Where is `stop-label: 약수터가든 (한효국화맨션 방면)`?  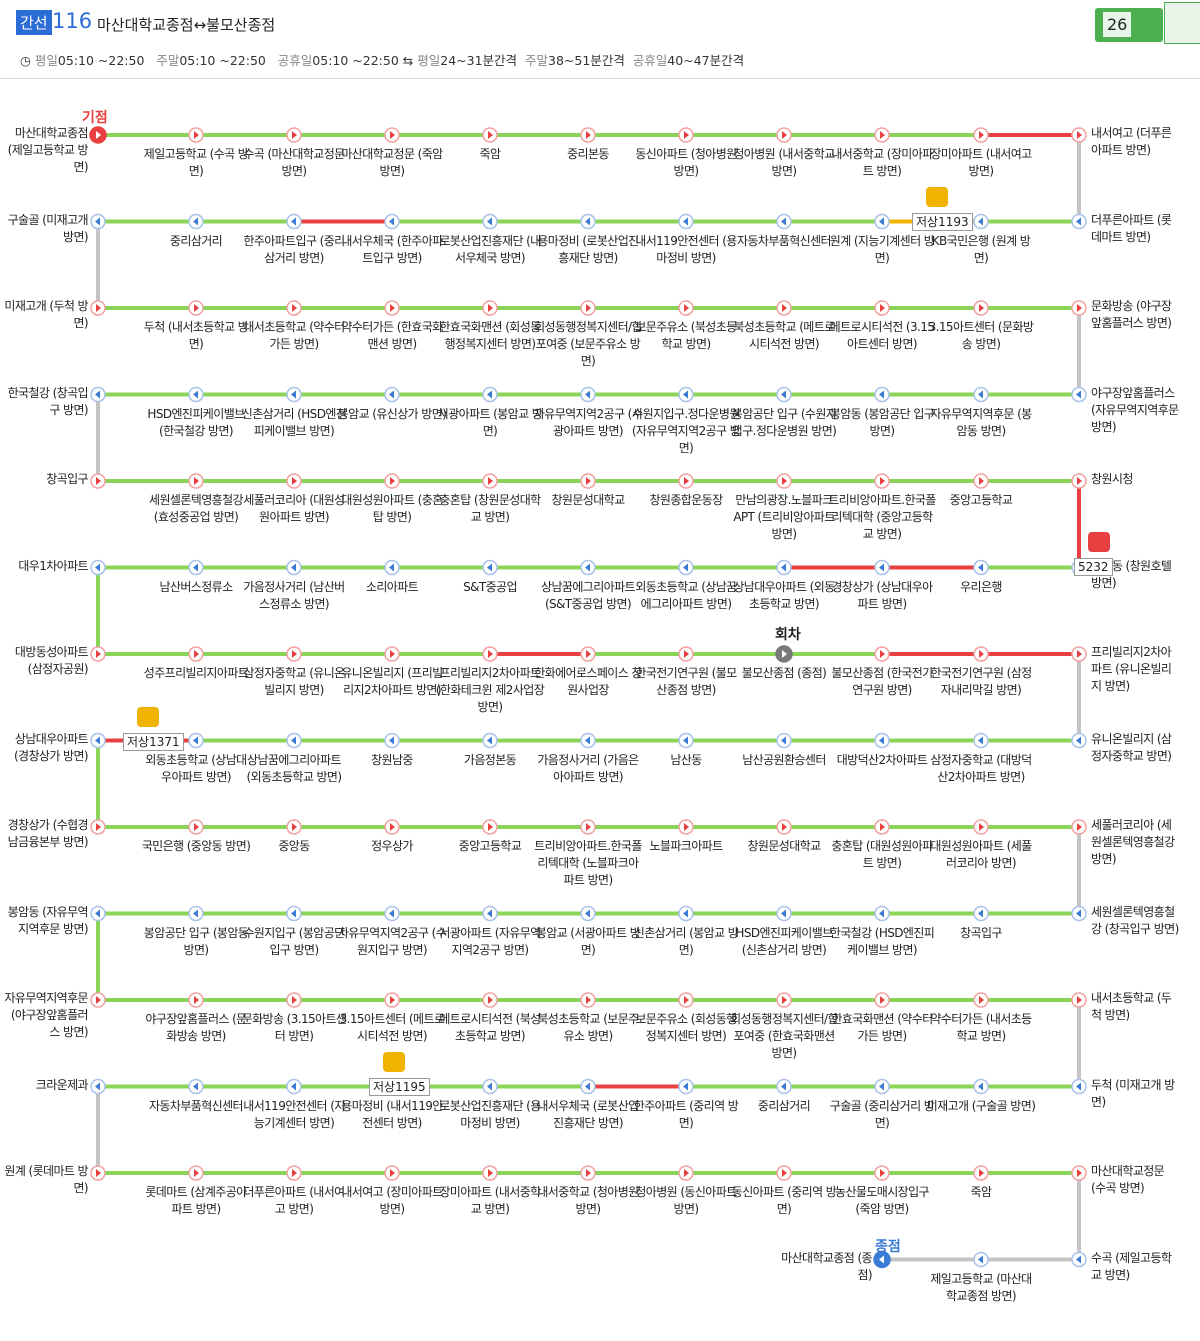 stop-label: 약수터가든 (한효국화맨션 방면) is located at coordinates (392, 335).